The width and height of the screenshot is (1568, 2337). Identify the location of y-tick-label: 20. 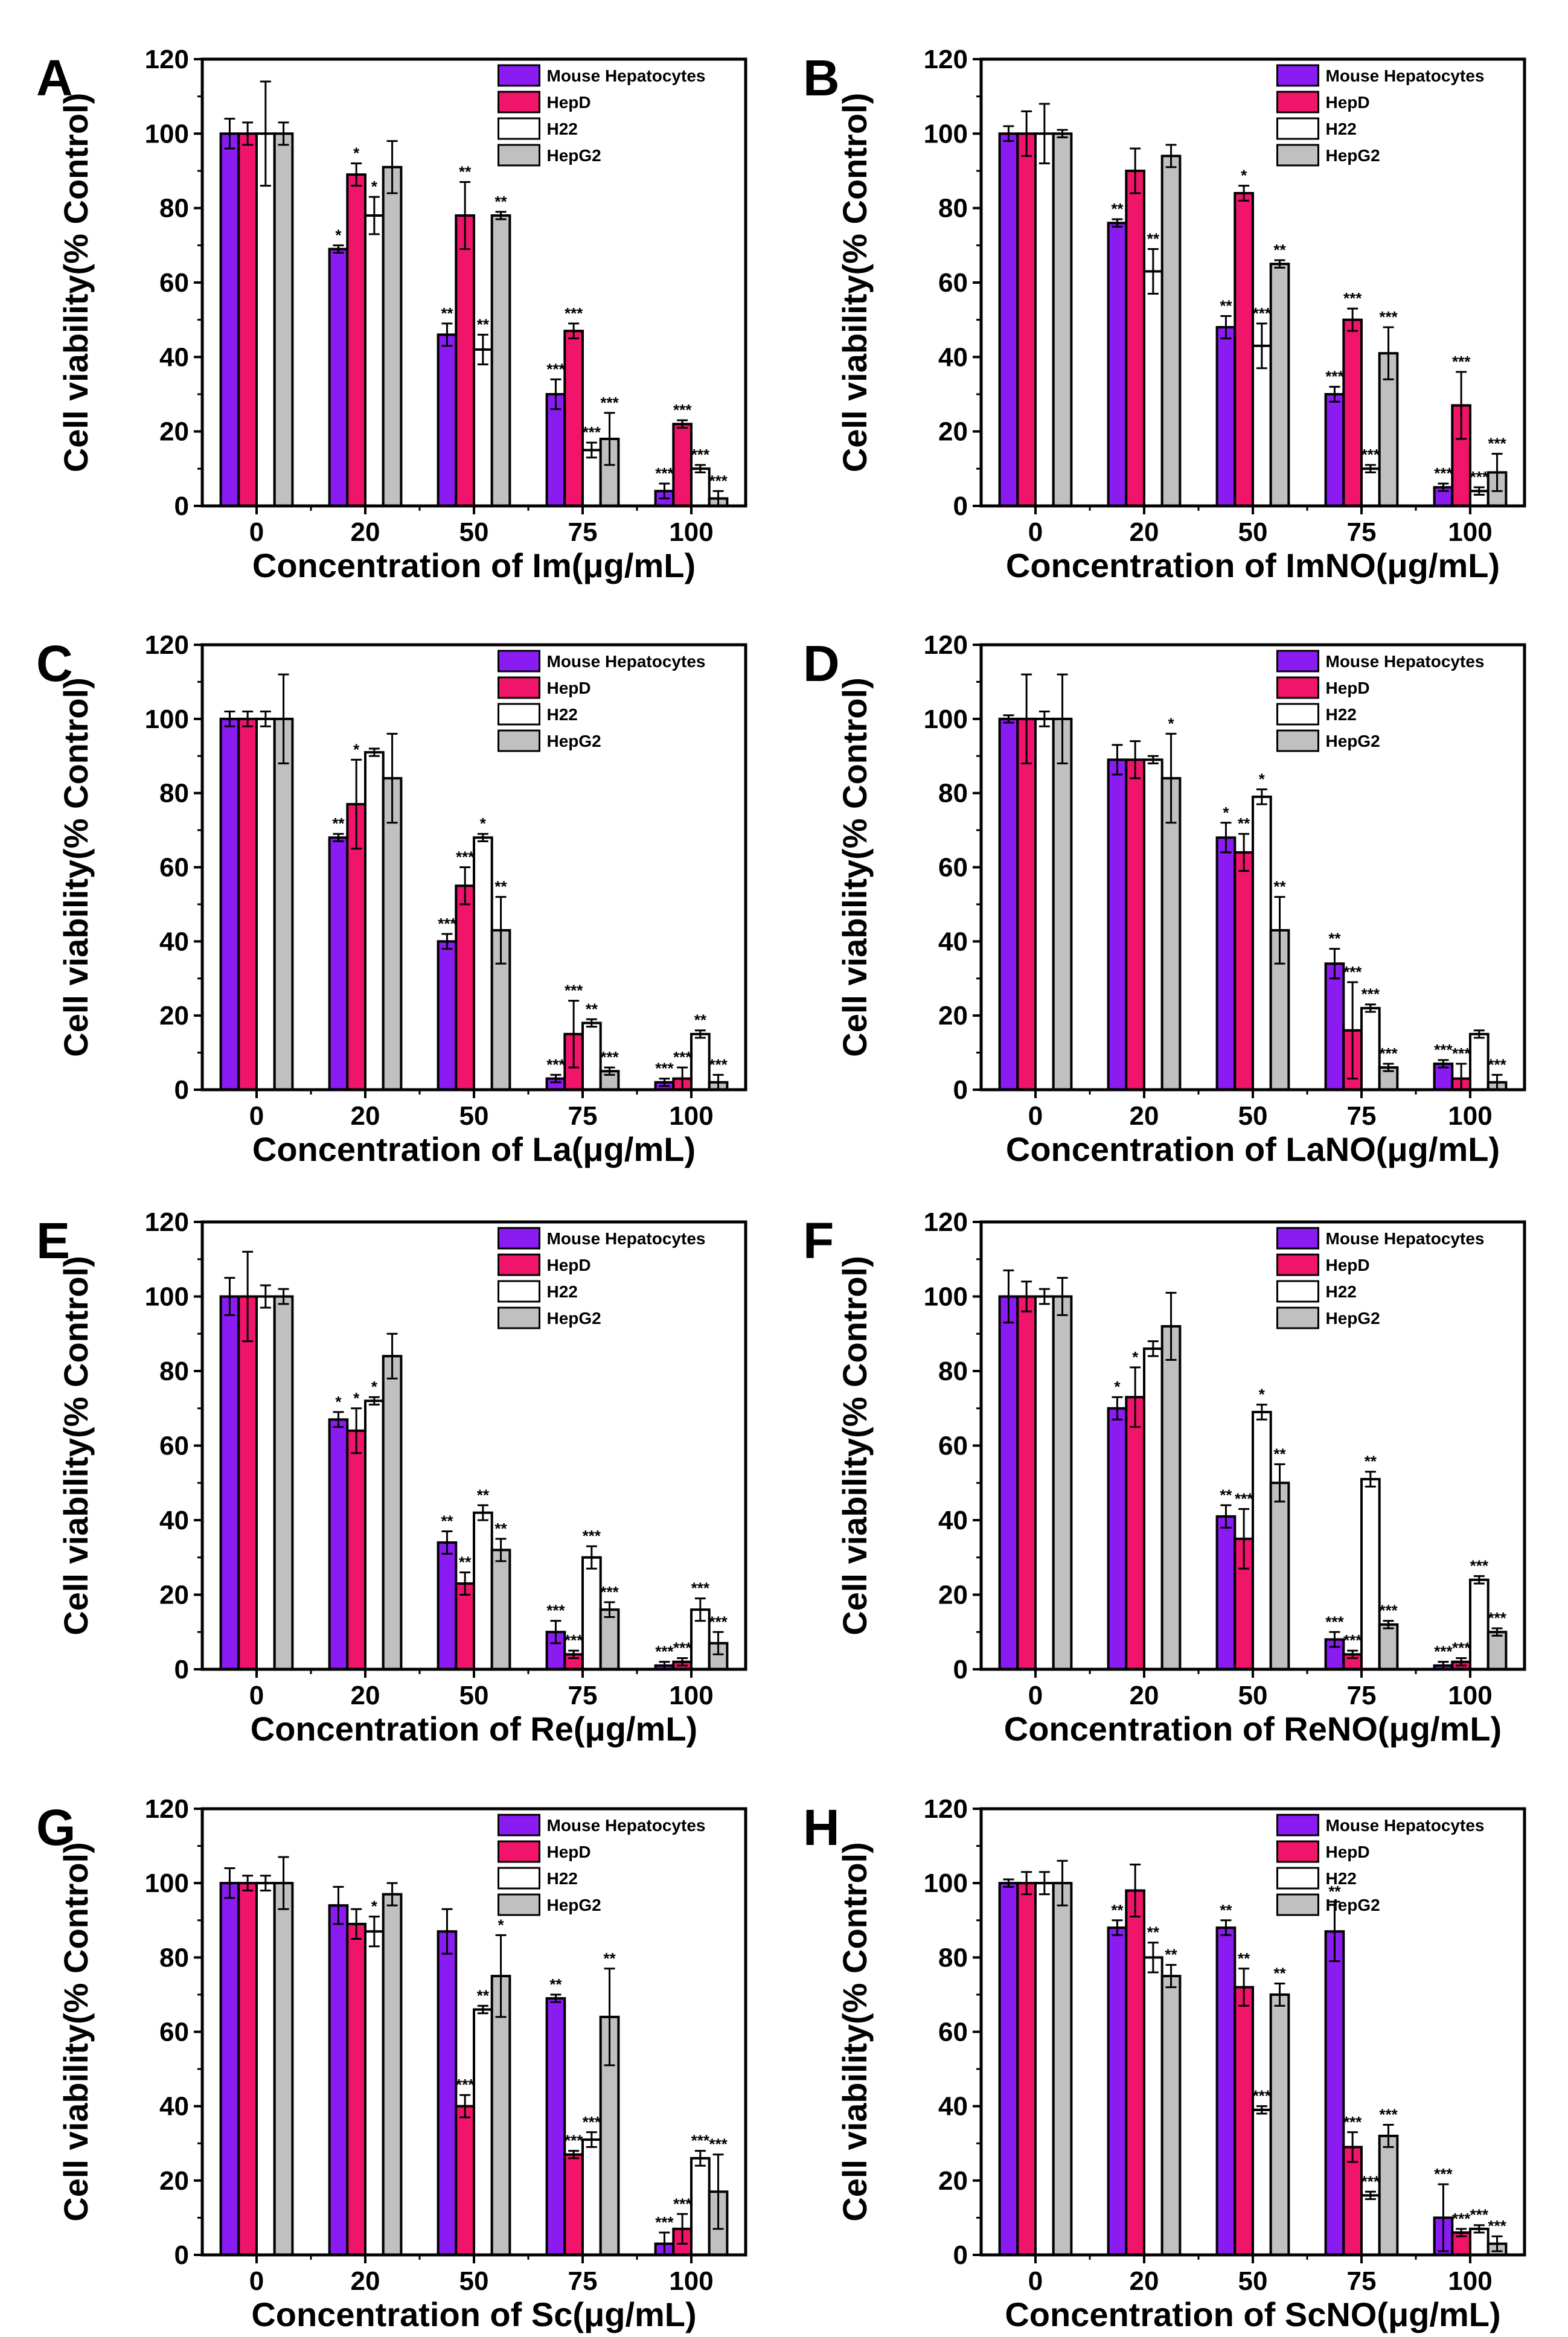
(174, 1016).